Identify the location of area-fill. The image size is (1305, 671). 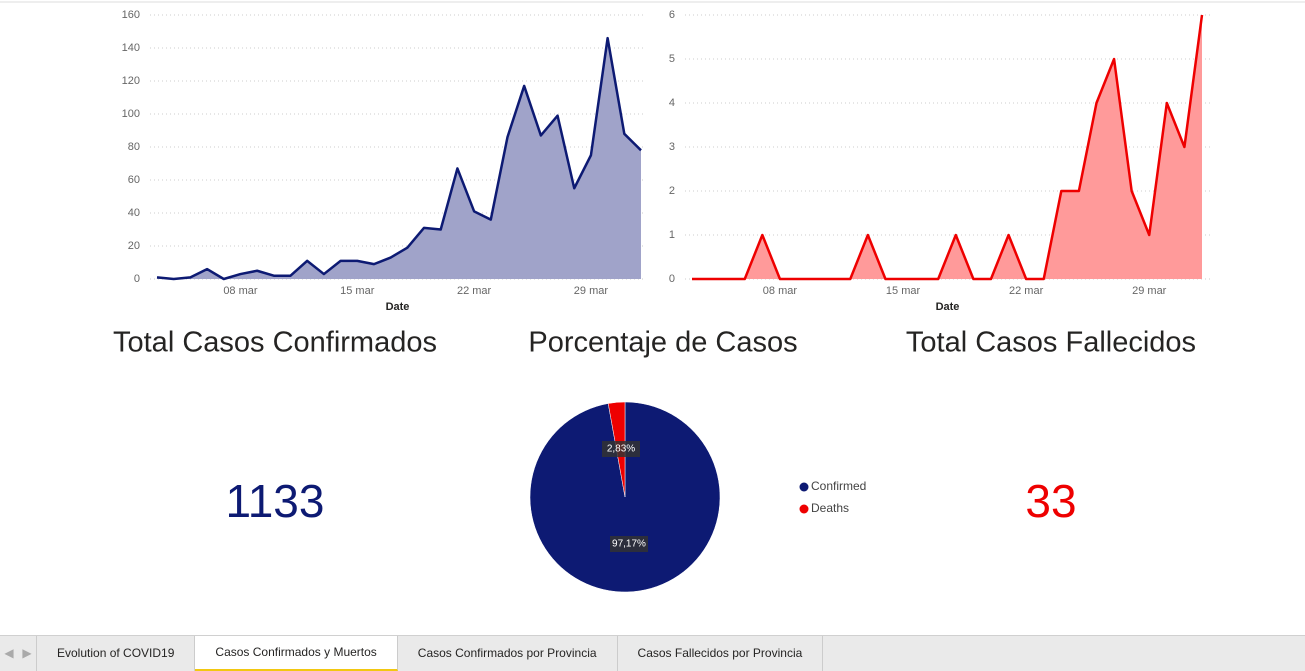
(399, 158).